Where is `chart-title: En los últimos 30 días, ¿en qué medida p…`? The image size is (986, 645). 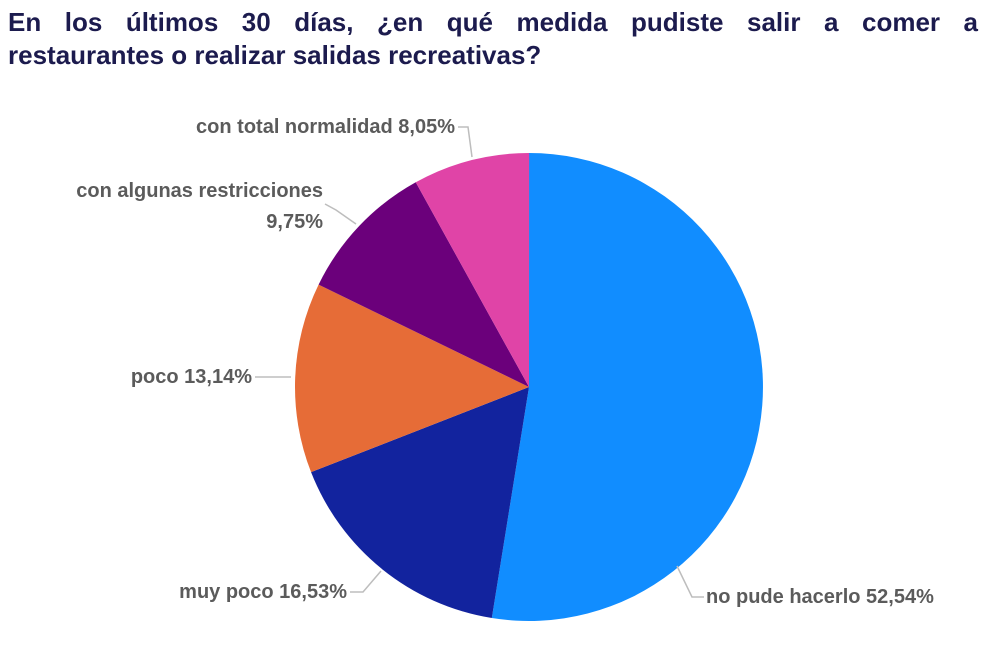 chart-title: En los últimos 30 días, ¿en qué medida p… is located at coordinates (493, 39).